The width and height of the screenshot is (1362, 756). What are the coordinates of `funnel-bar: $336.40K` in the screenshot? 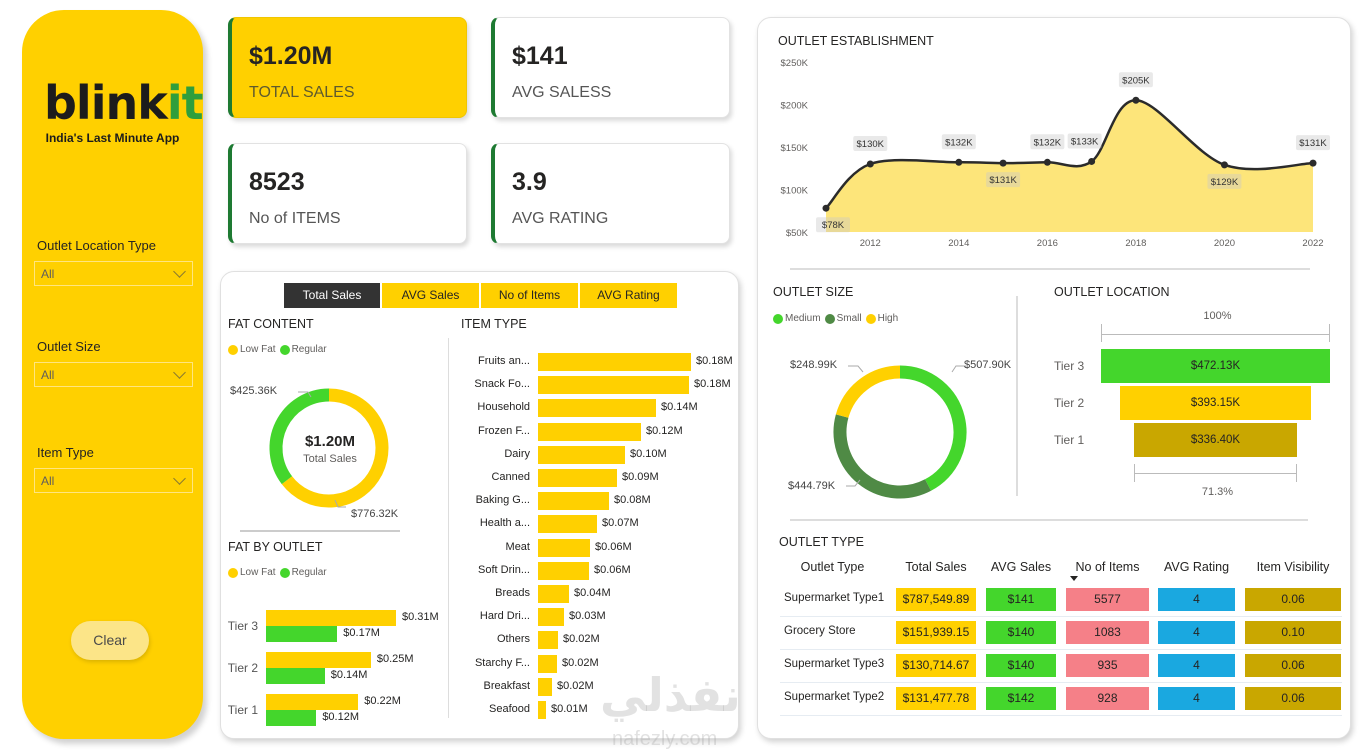 It's located at (1215, 440).